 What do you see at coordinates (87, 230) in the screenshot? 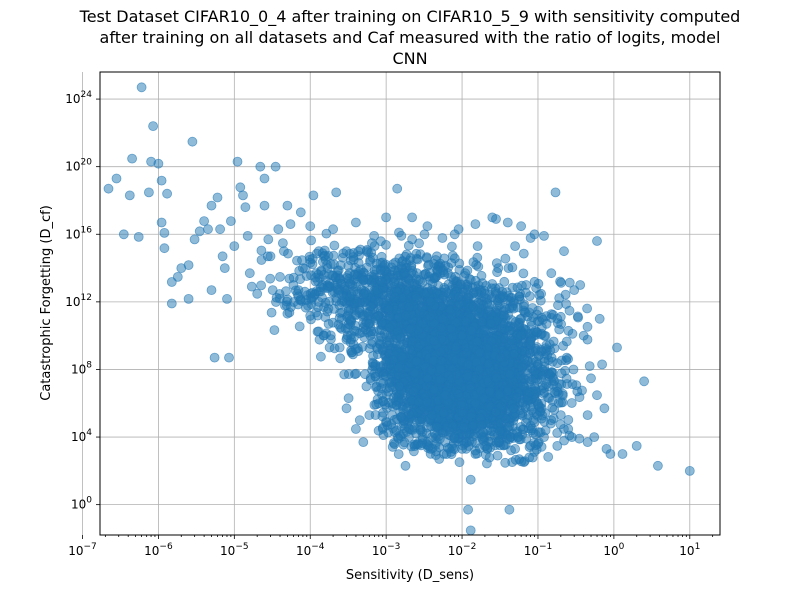
I see `y-tick-label-exponent: 16` at bounding box center [87, 230].